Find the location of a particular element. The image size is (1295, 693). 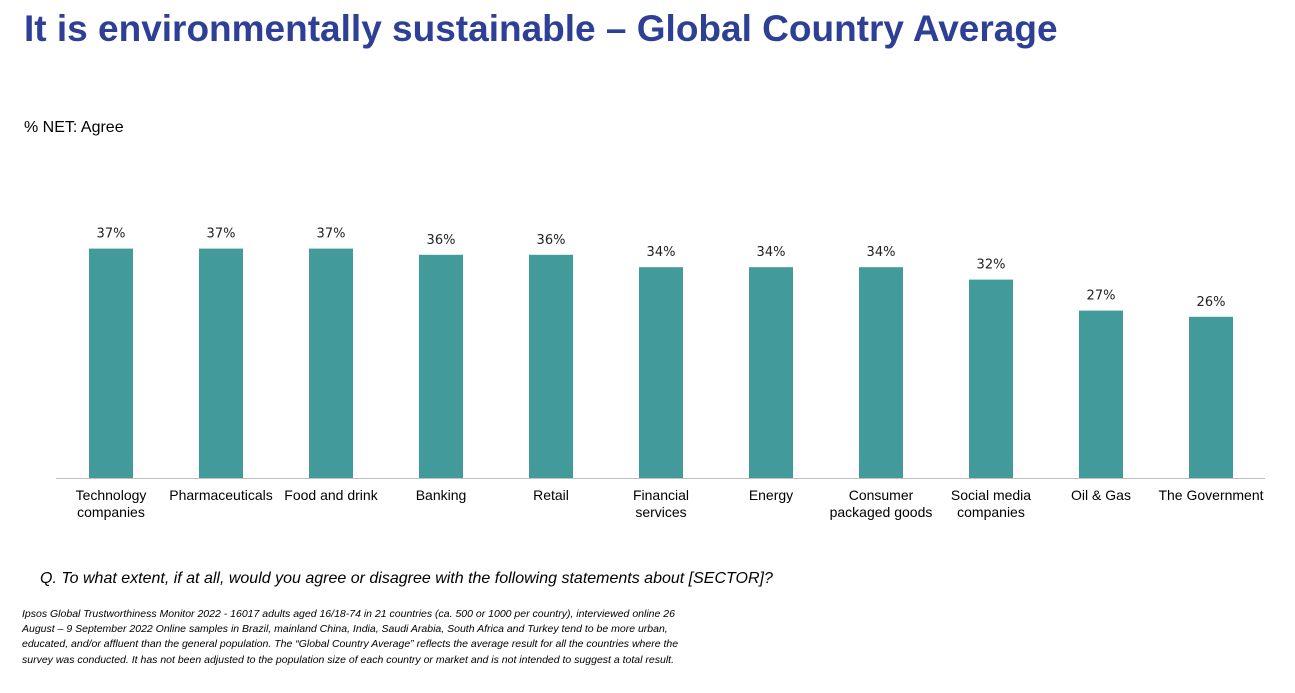

category-label: Technology companies is located at coordinates (111, 503).